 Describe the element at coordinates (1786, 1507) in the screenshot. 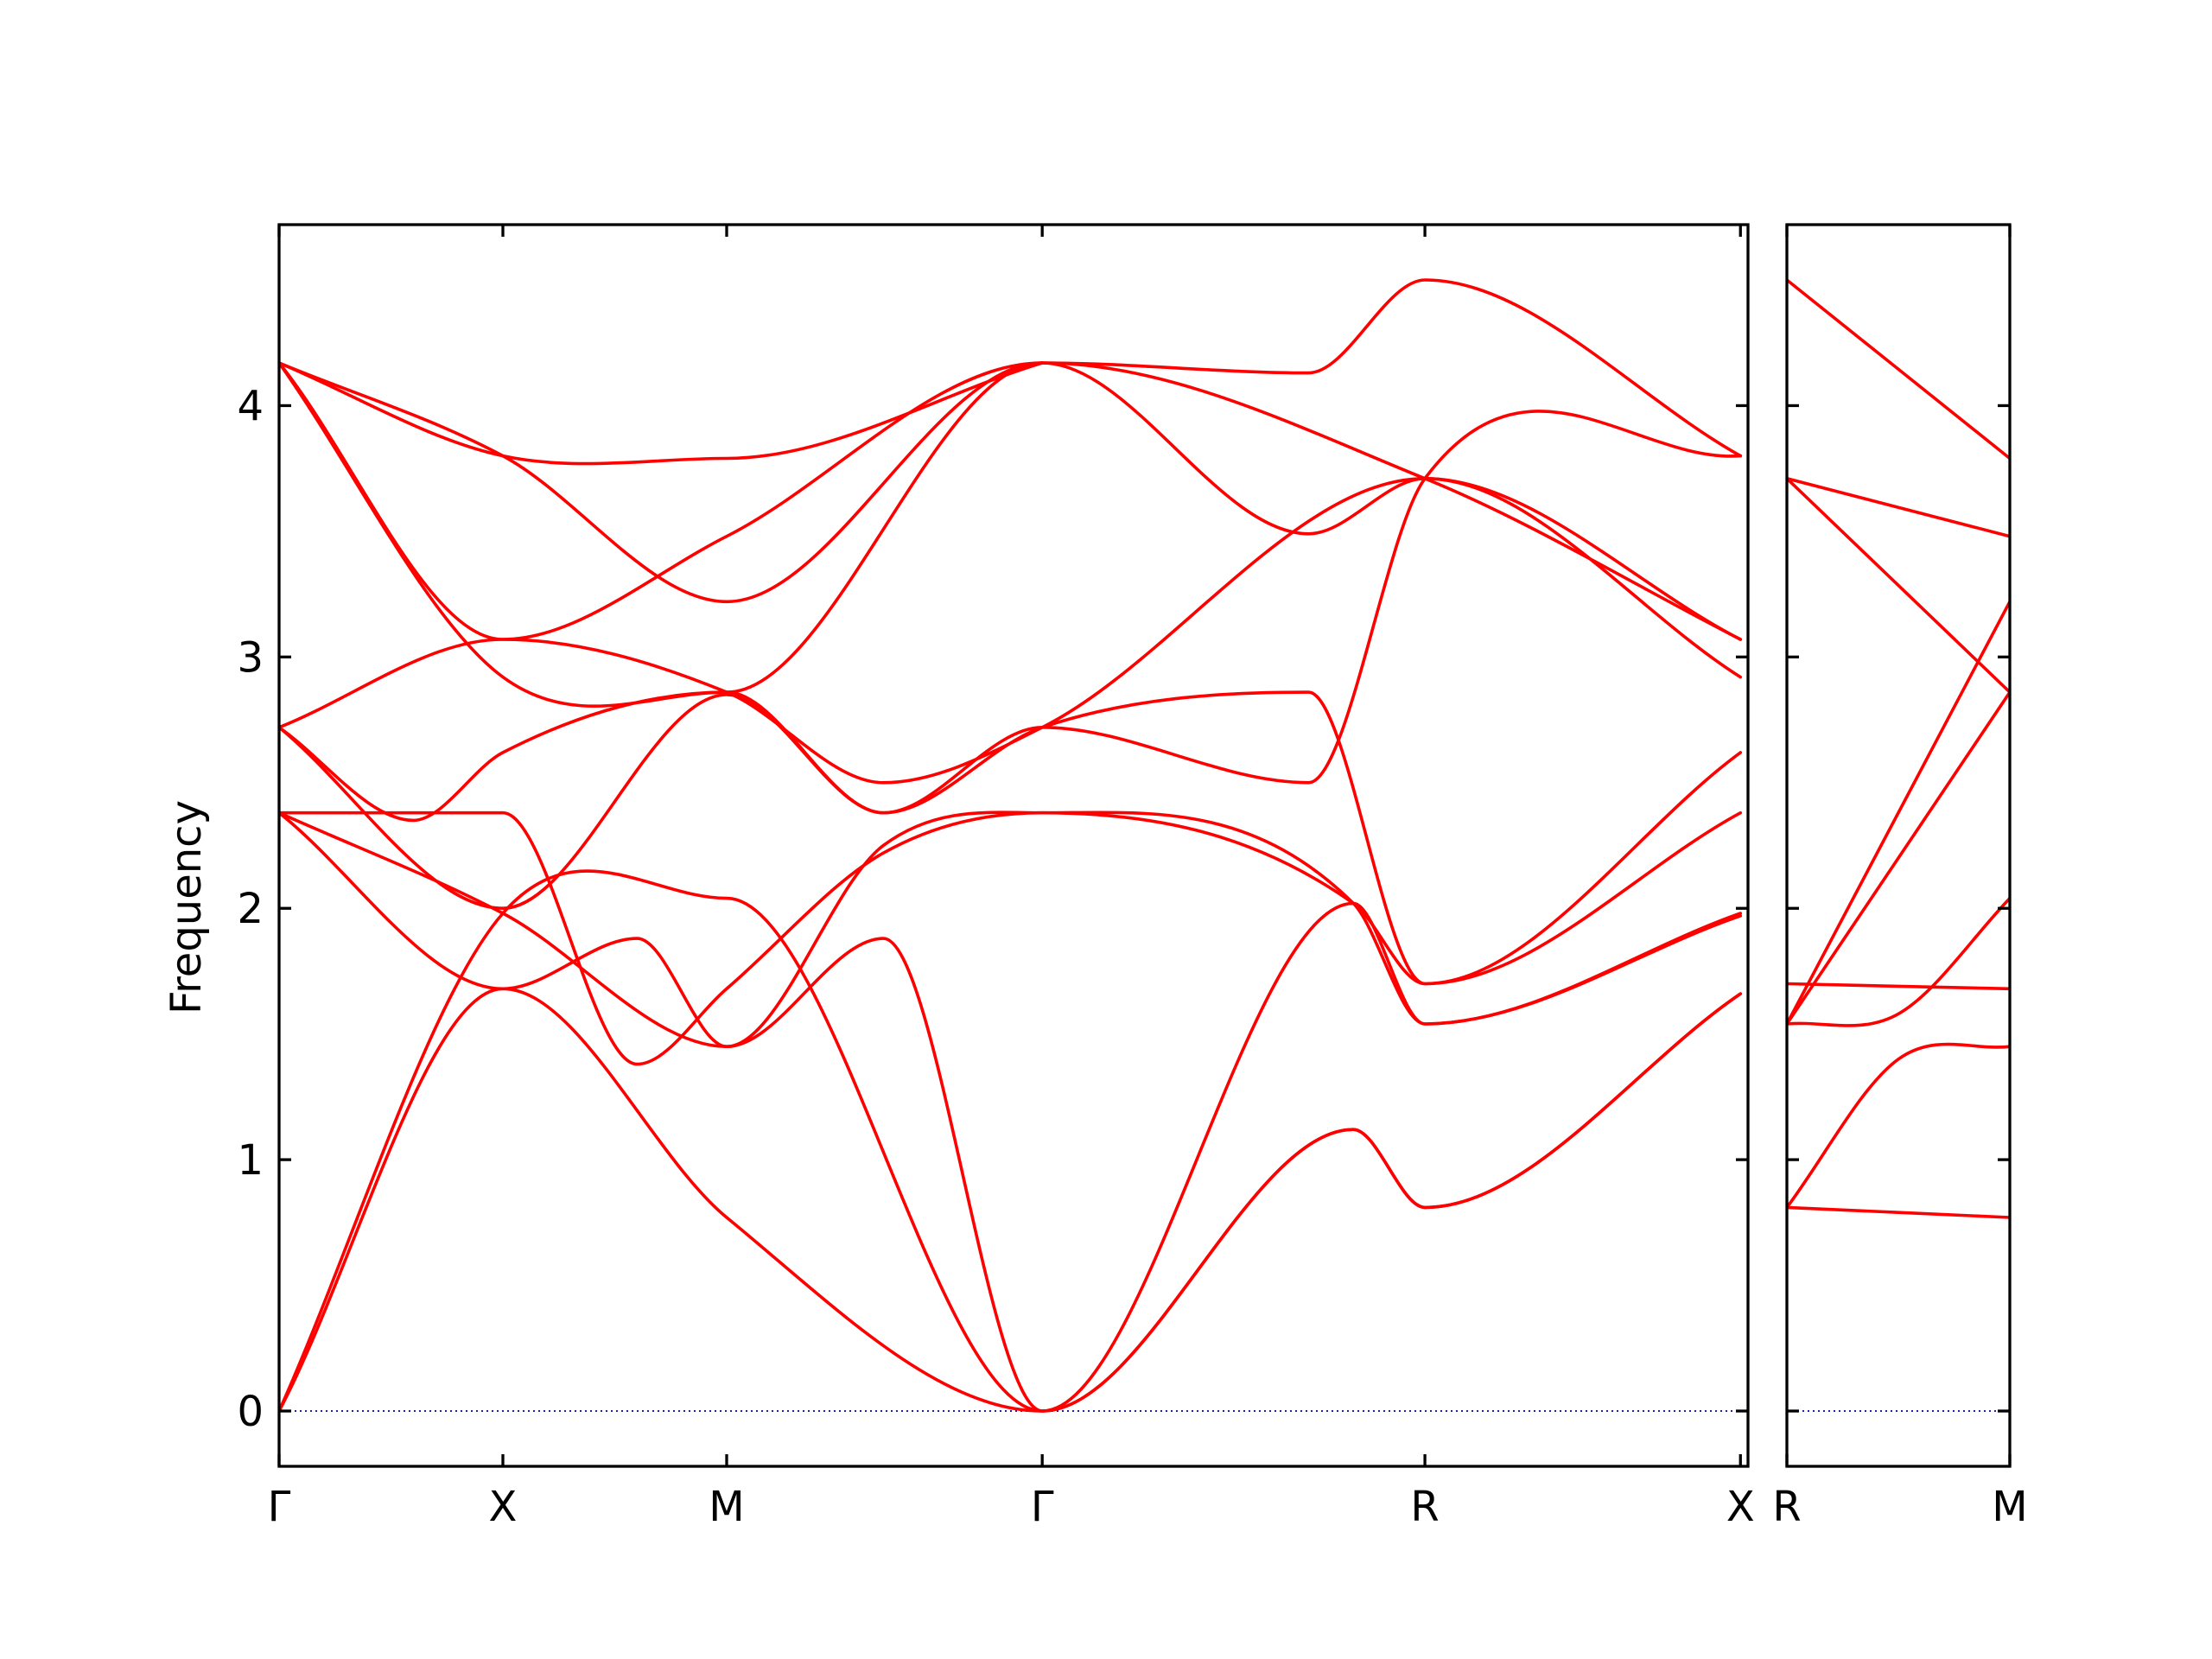

I see `x-tick-label-right-1: R` at that location.